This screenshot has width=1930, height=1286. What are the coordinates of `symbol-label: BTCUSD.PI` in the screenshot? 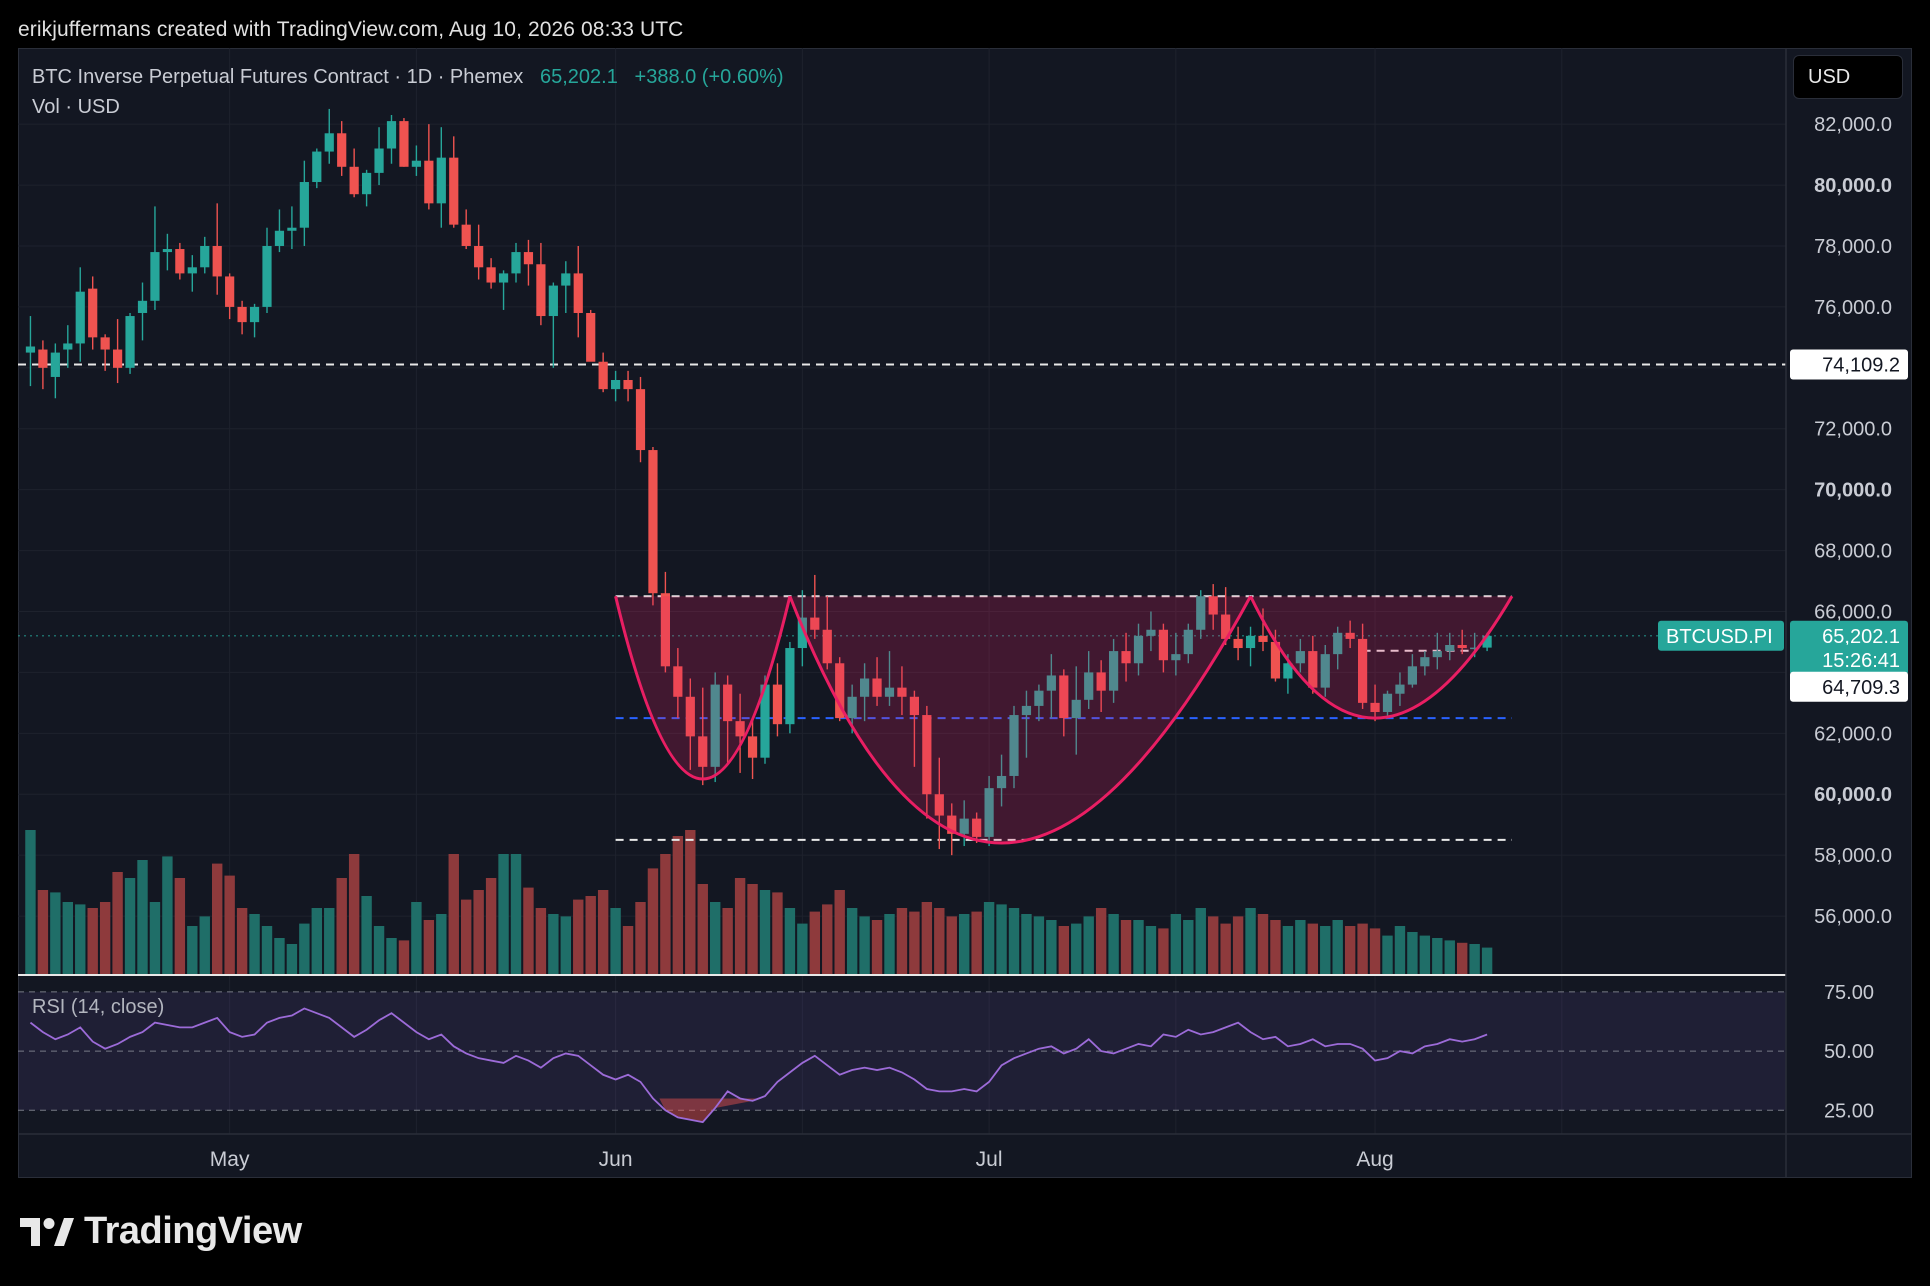 It's located at (1721, 635).